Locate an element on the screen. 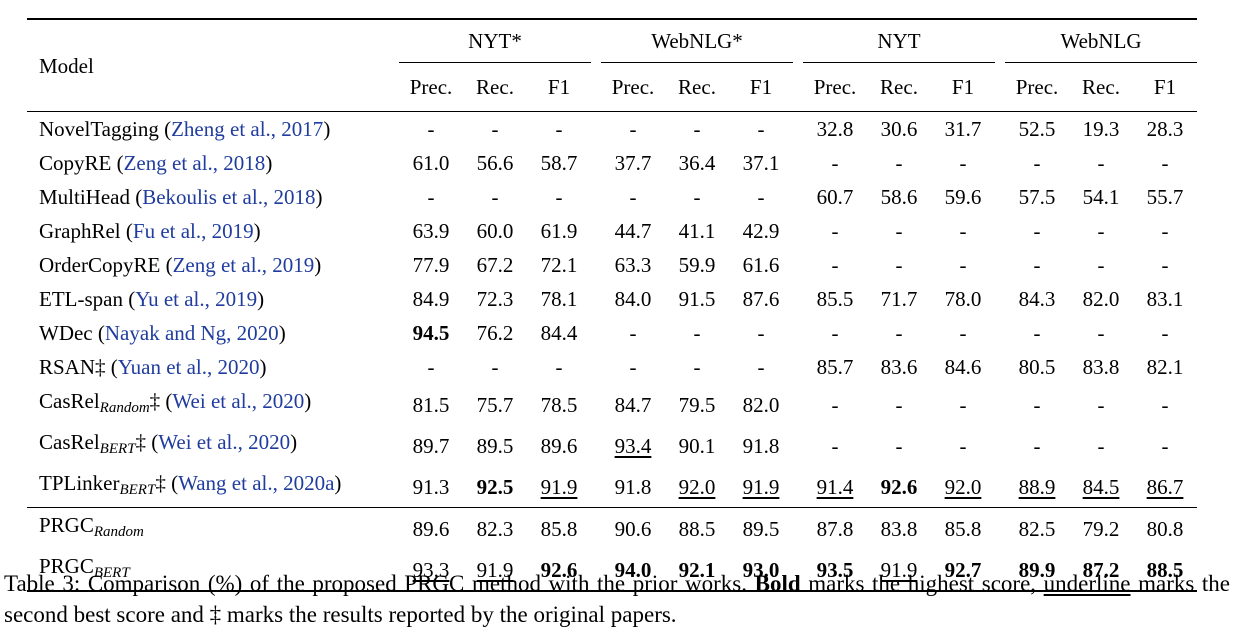 Image resolution: width=1234 pixels, height=643 pixels. group-header-webnlg-star: WebNLG* is located at coordinates (697, 40).